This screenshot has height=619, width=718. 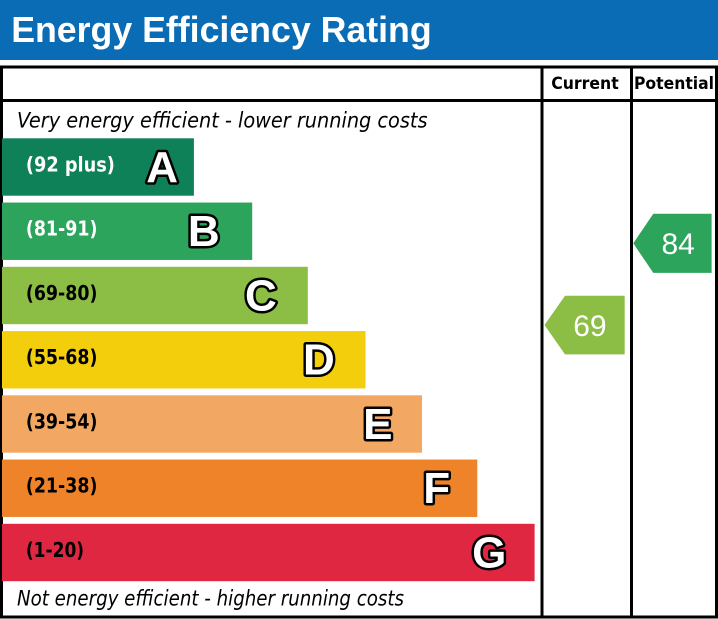 What do you see at coordinates (678, 244) in the screenshot?
I see `svg-text: 84` at bounding box center [678, 244].